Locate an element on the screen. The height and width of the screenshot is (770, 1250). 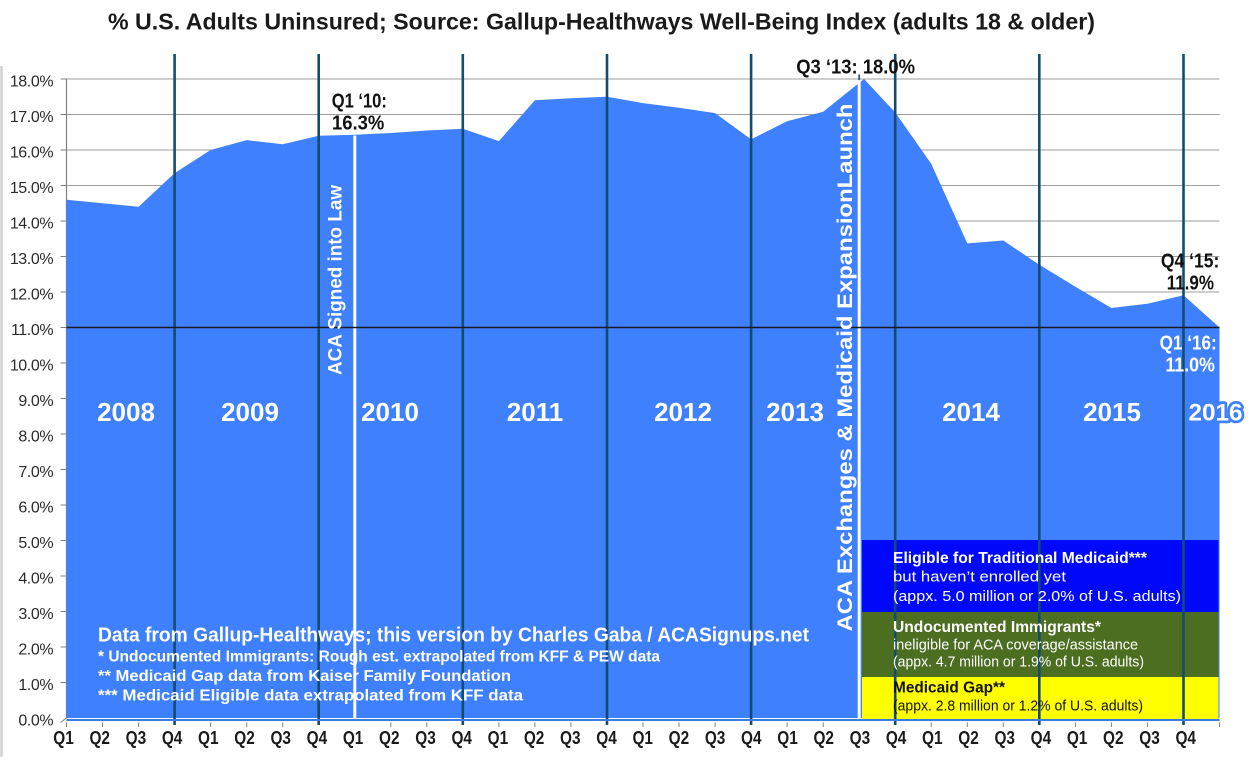
svg-text: 2016 is located at coordinates (1216, 413).